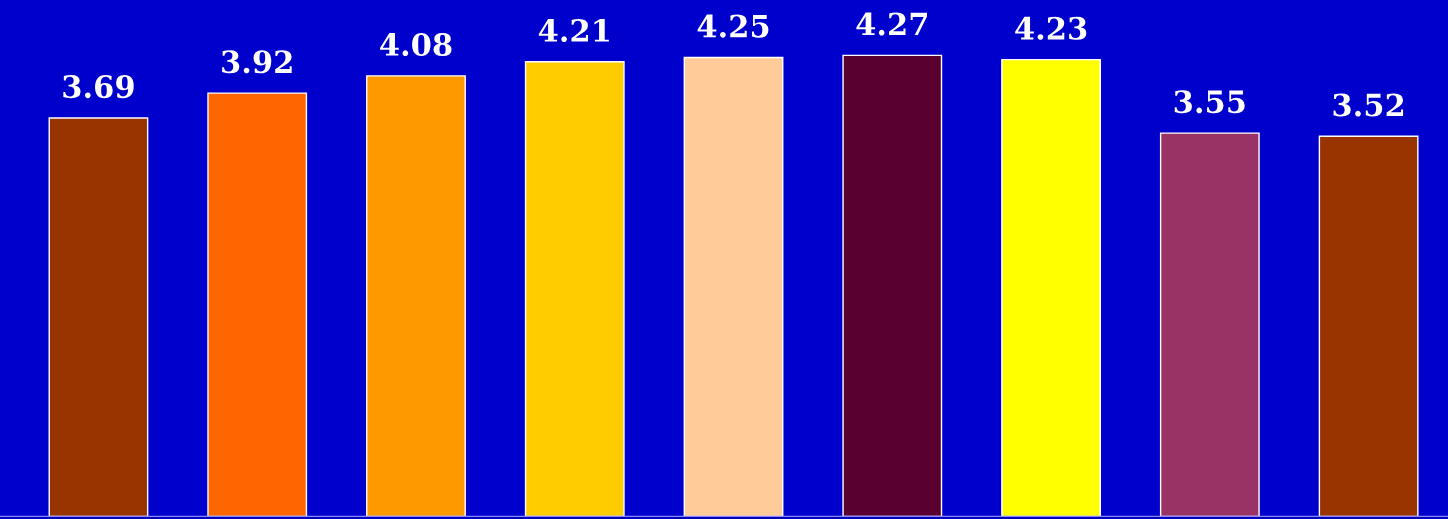 This screenshot has height=519, width=1448. Describe the element at coordinates (98, 87) in the screenshot. I see `data-label: 3.69` at that location.